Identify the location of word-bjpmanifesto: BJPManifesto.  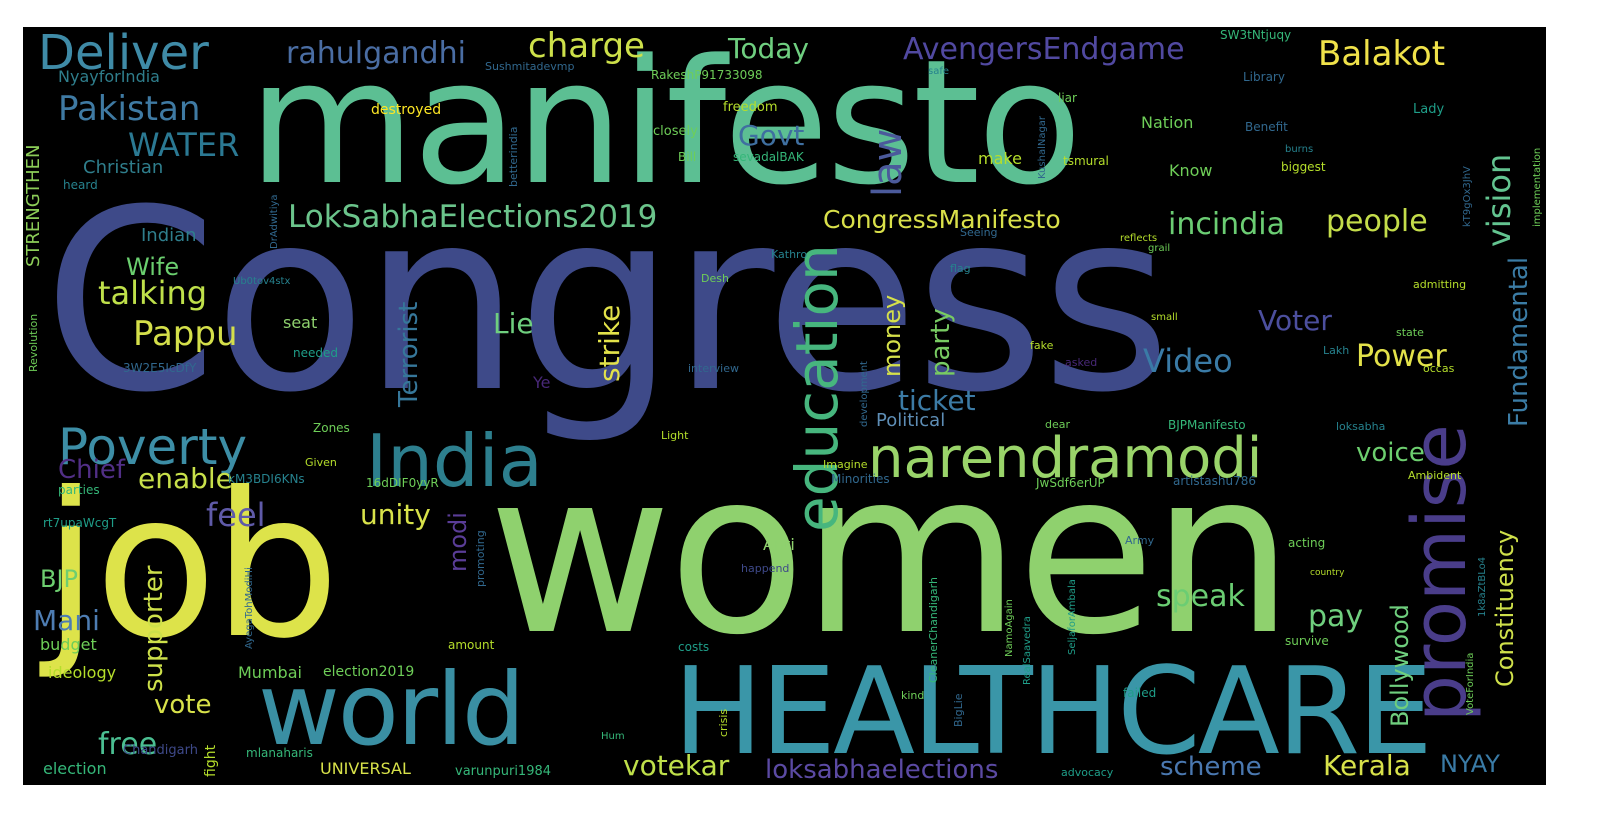
(1207, 425).